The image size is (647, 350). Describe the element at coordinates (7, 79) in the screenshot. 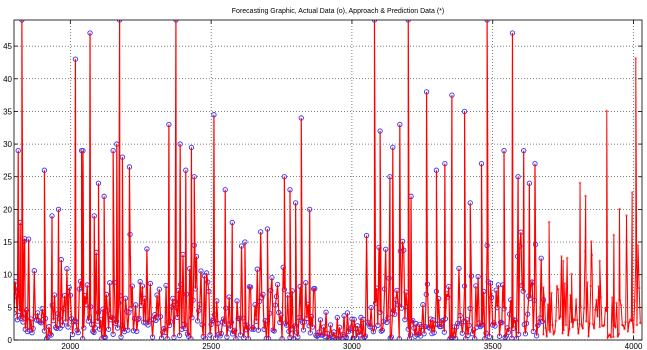

I see `y-tick-label: 40` at that location.